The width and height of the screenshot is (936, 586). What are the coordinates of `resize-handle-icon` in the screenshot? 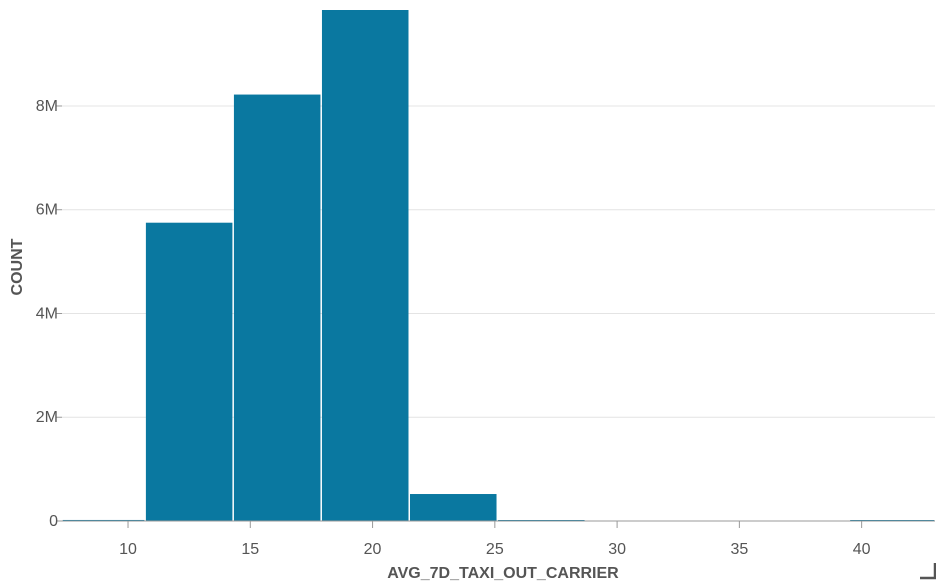 It's located at (928, 571).